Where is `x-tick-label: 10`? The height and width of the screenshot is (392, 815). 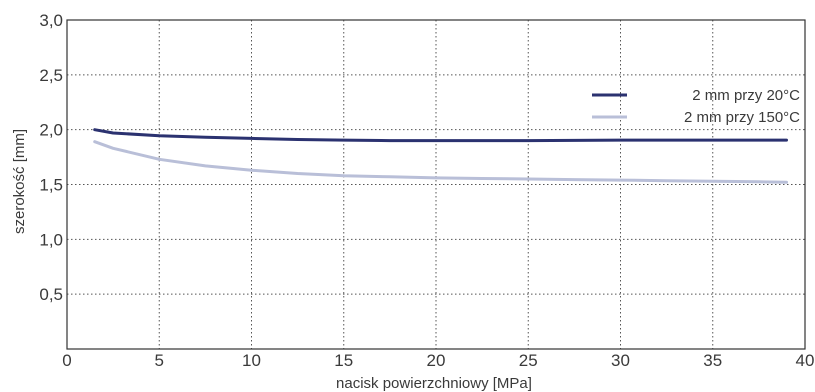 x-tick-label: 10 is located at coordinates (251, 360).